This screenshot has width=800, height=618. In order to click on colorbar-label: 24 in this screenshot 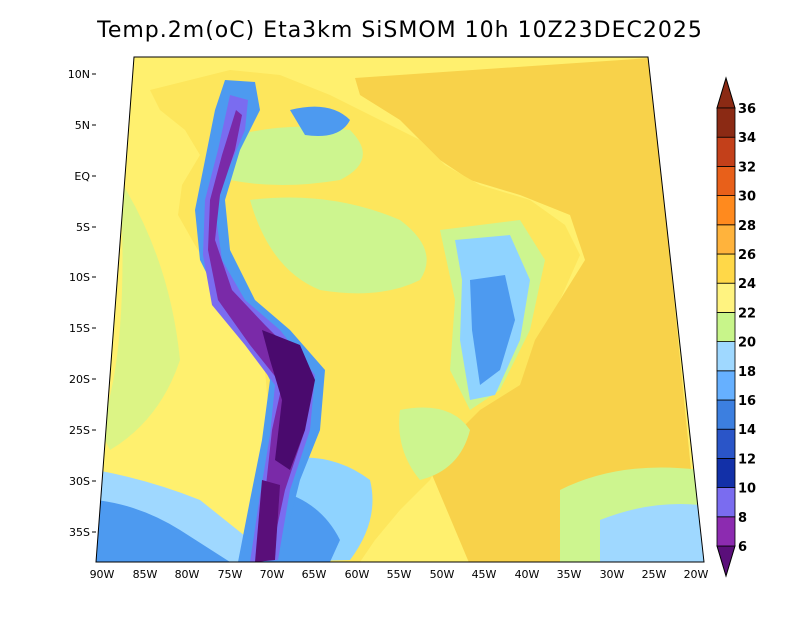, I will do `click(747, 284)`.